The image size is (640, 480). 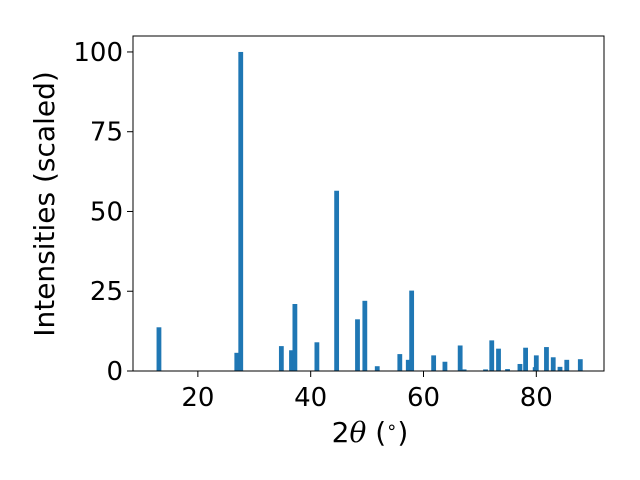 What do you see at coordinates (423, 398) in the screenshot?
I see `x-tick-label: 60` at bounding box center [423, 398].